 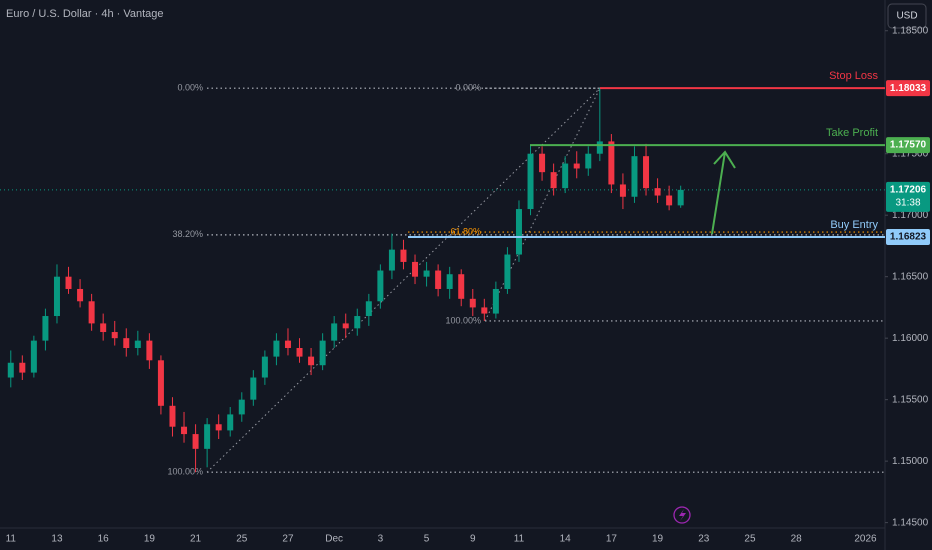 I want to click on currency-label: USD, so click(x=906, y=16).